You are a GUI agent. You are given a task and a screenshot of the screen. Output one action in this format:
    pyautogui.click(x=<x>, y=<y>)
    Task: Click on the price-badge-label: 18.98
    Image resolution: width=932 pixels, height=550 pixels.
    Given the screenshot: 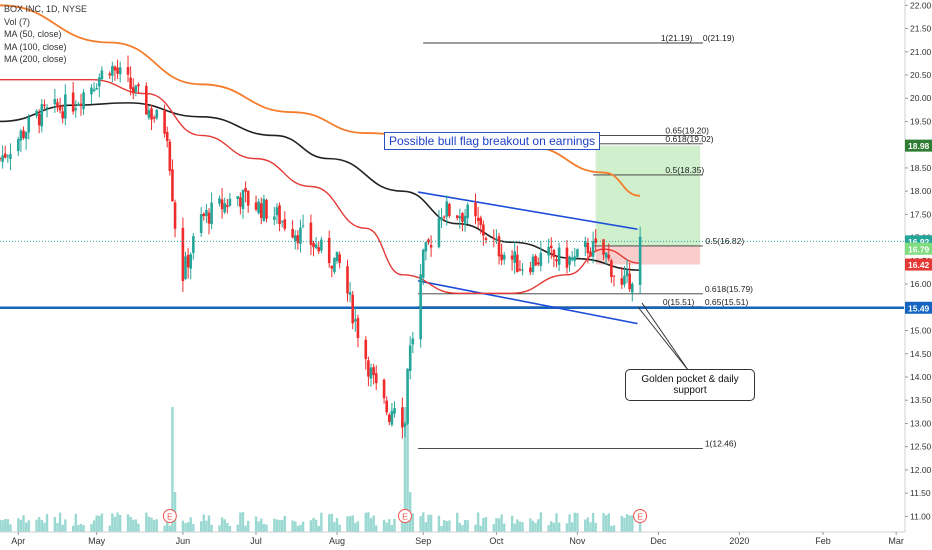 What is the action you would take?
    pyautogui.click(x=919, y=146)
    